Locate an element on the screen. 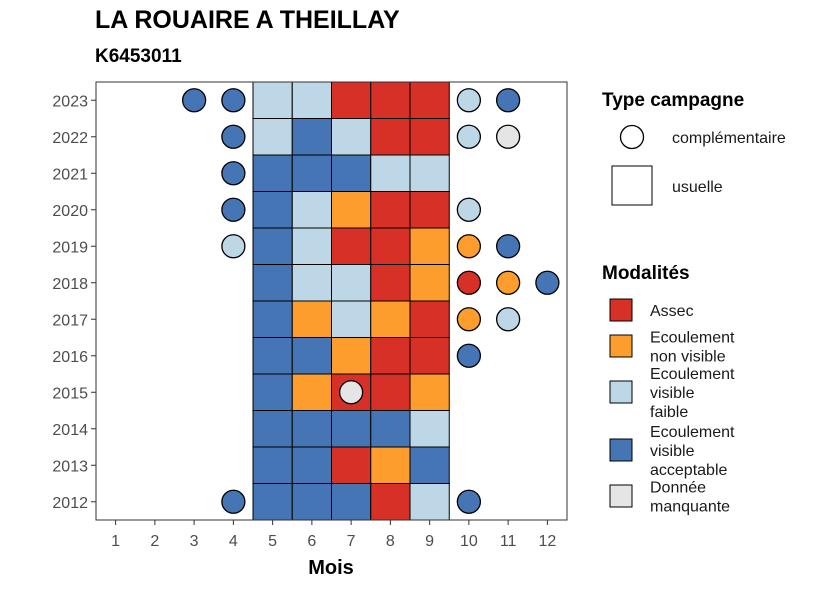  y-tick-label-2020: 2020 is located at coordinates (70, 211).